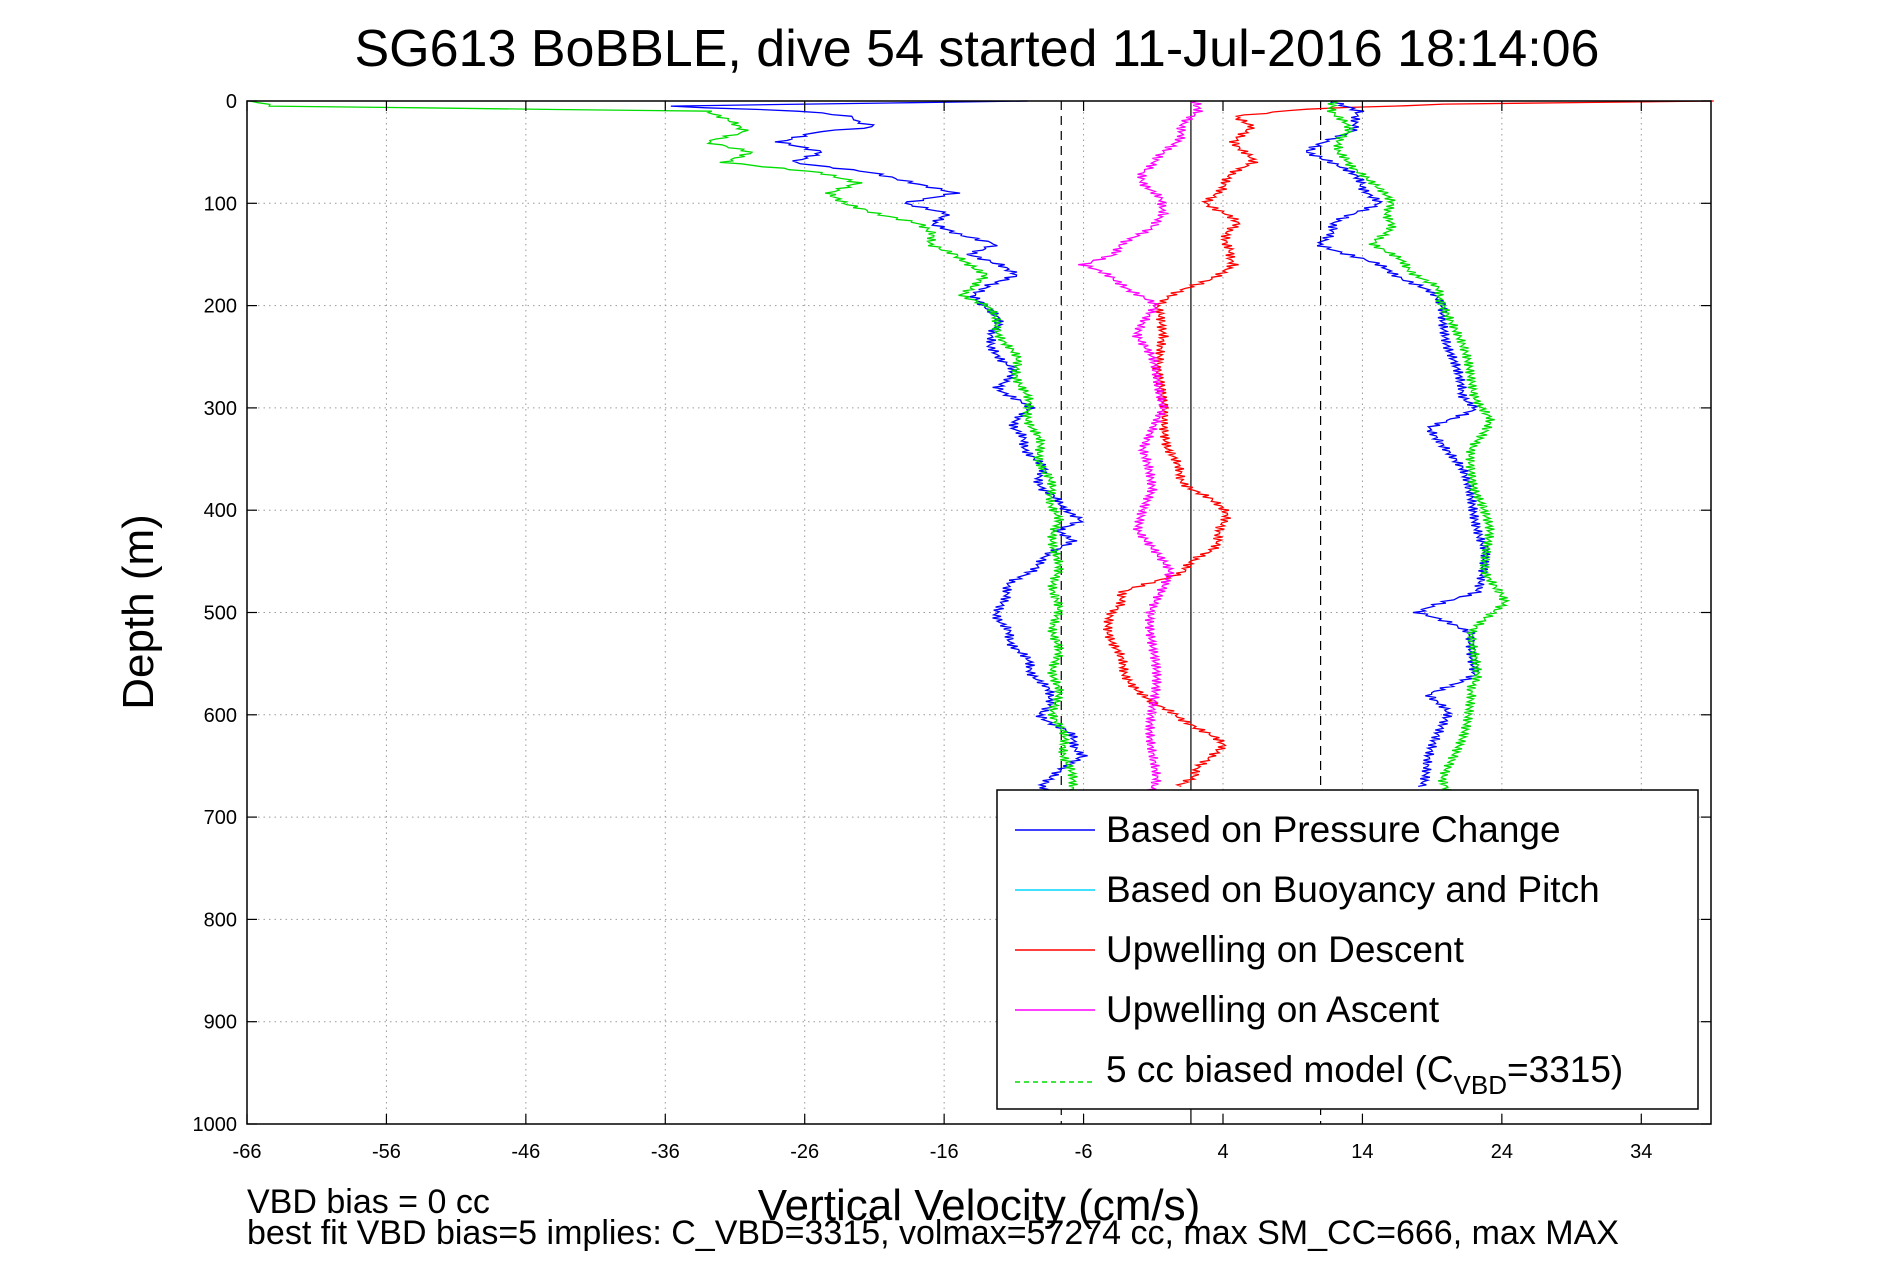 The height and width of the screenshot is (1262, 1891). I want to click on x-tick-label: -6, so click(1084, 1152).